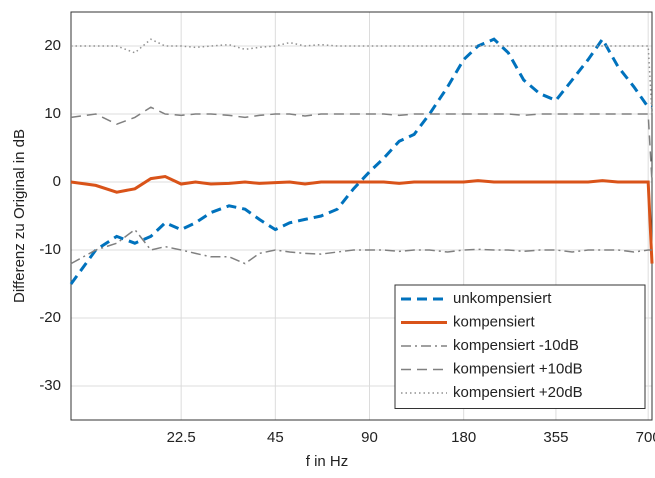  Describe the element at coordinates (327, 461) in the screenshot. I see `x-axis-label: f in Hz` at that location.